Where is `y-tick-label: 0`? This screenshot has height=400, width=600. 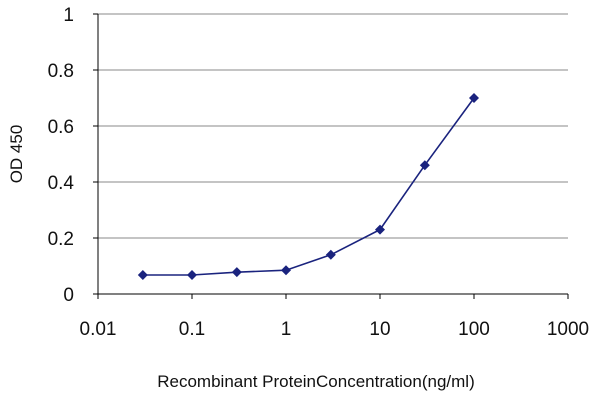
y-tick-label: 0 is located at coordinates (68, 295).